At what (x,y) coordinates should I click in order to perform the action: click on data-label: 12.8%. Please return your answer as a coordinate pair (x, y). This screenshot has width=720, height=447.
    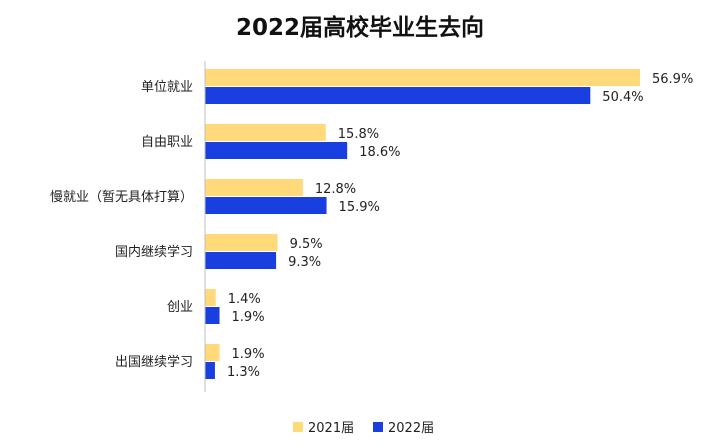
    Looking at the image, I should click on (335, 189).